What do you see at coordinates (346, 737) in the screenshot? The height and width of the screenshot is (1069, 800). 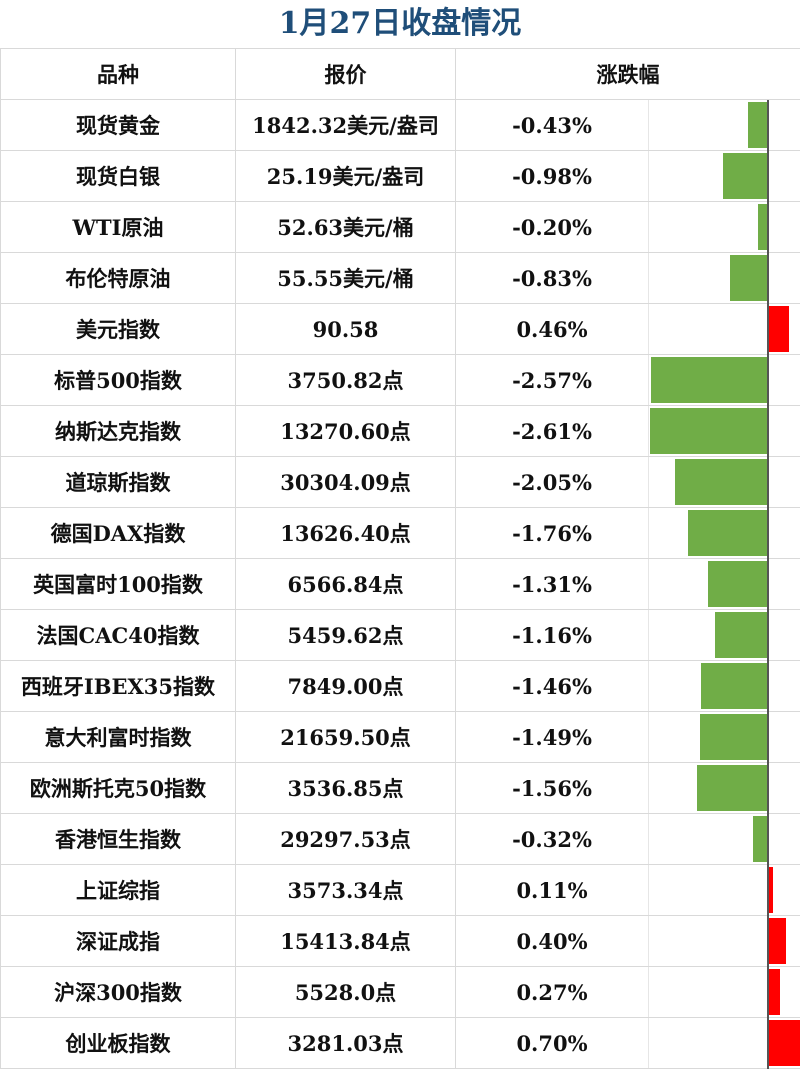 I see `row-price: 21659.50点` at bounding box center [346, 737].